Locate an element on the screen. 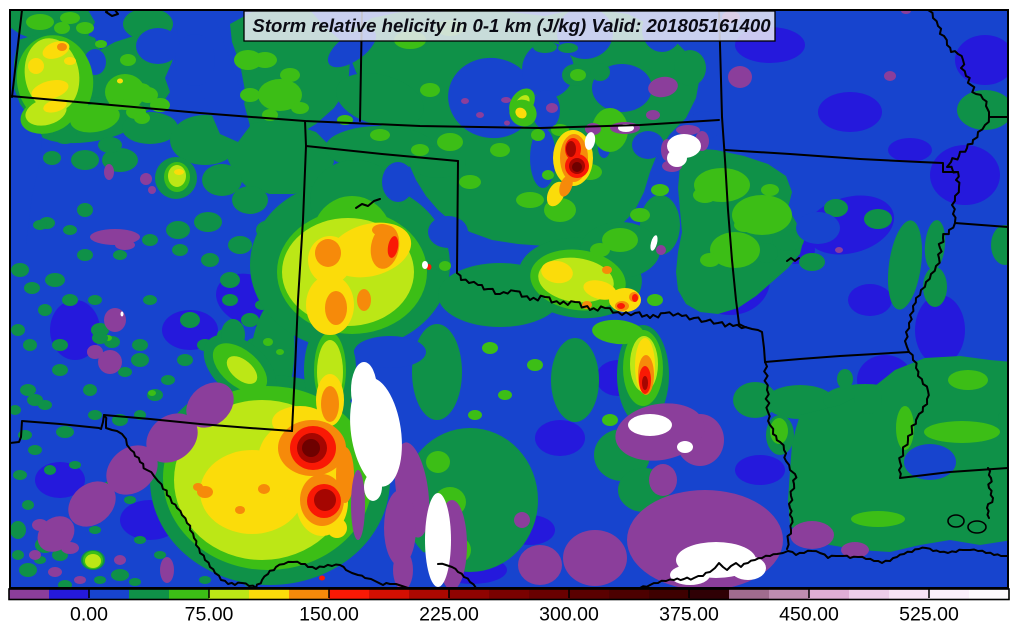 This screenshot has height=633, width=1018. svg-text: 75.00 is located at coordinates (209, 615).